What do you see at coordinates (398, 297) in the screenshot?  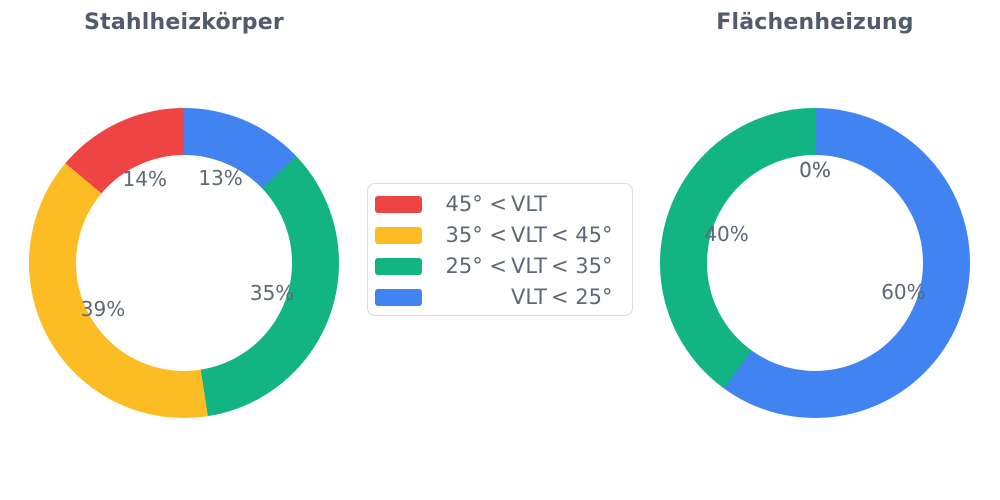 I see `legend-swatch-blue-icon` at bounding box center [398, 297].